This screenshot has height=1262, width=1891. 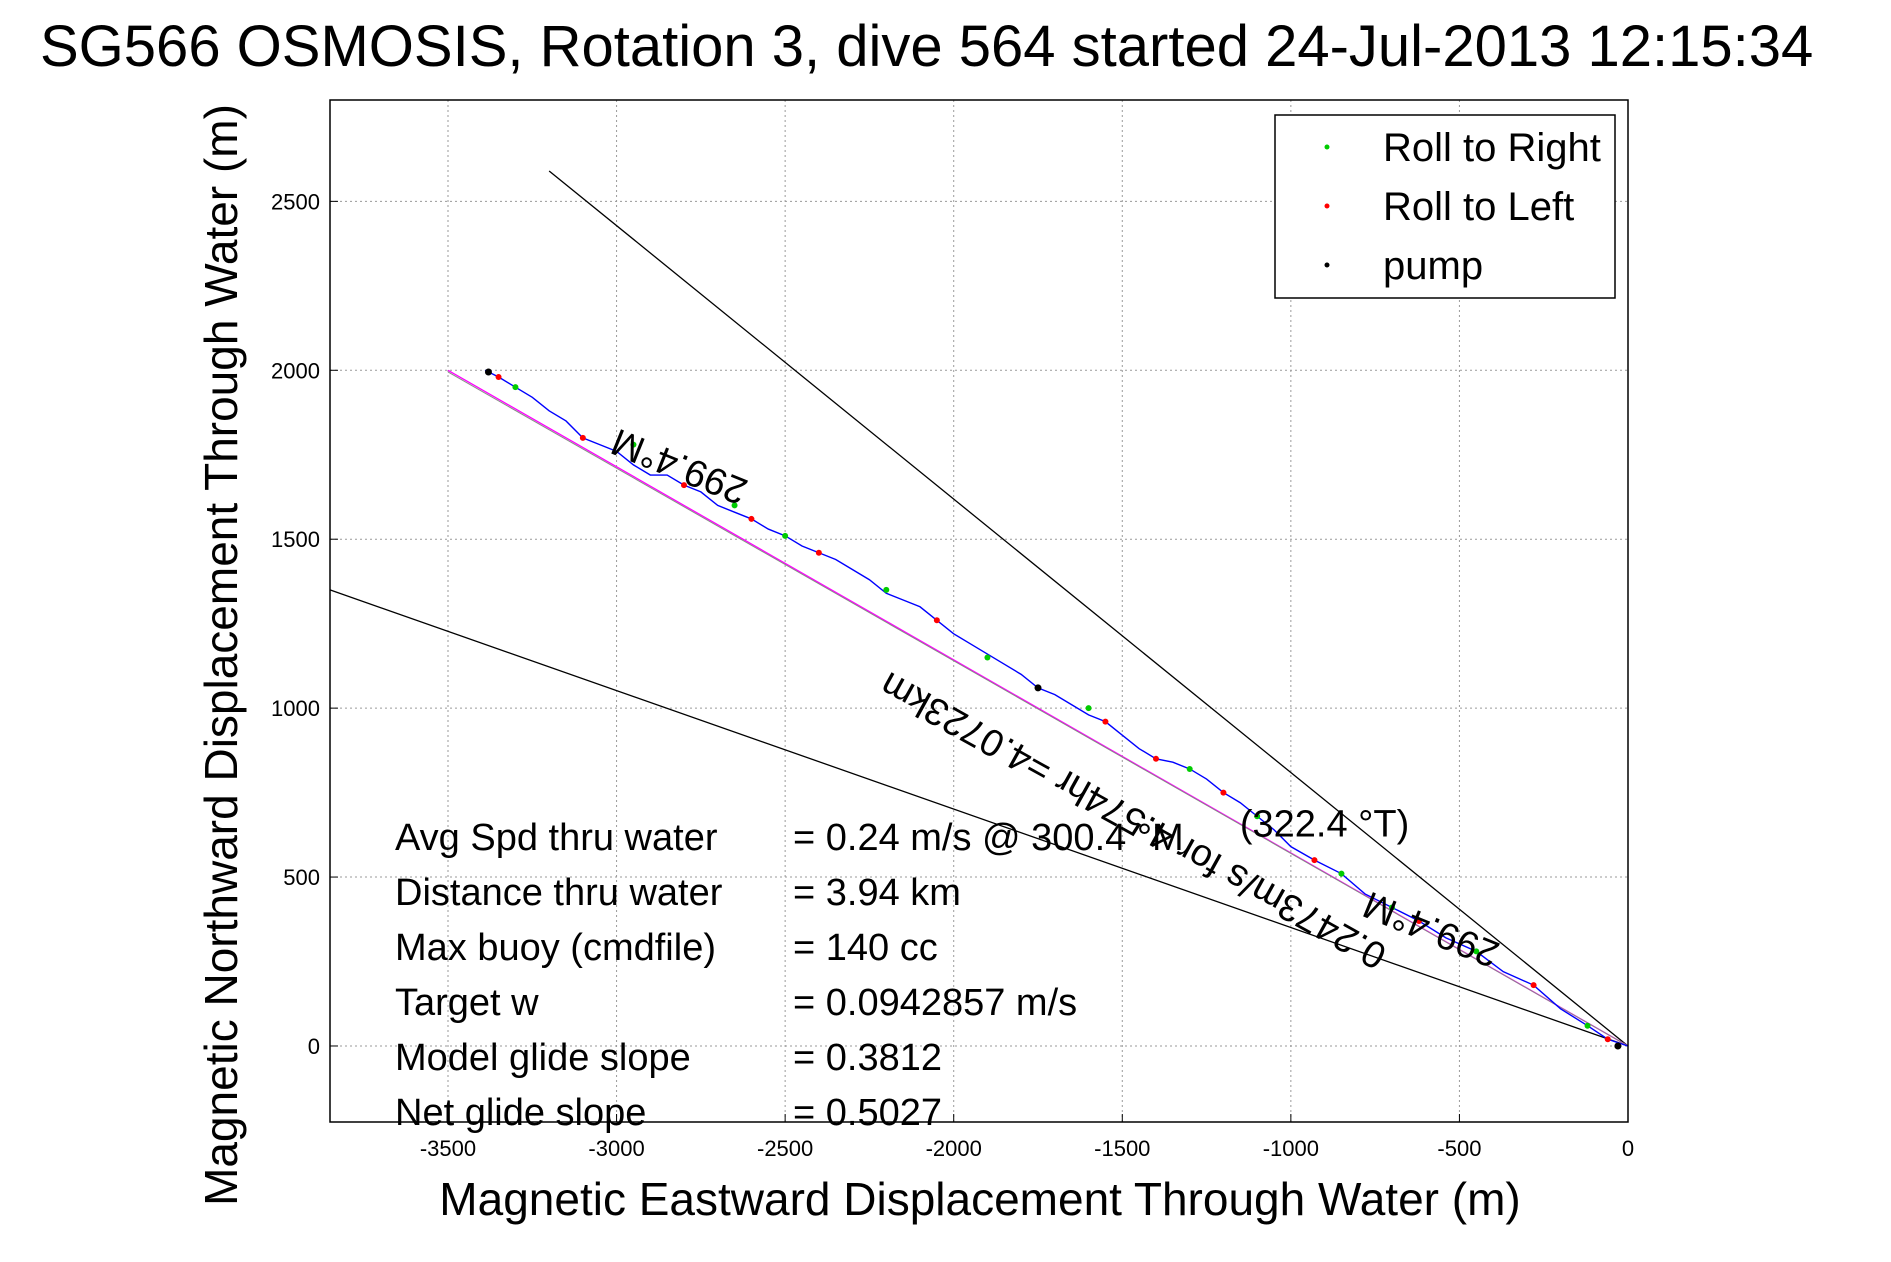 I want to click on x-tick-label: 0, so click(x=1628, y=1148).